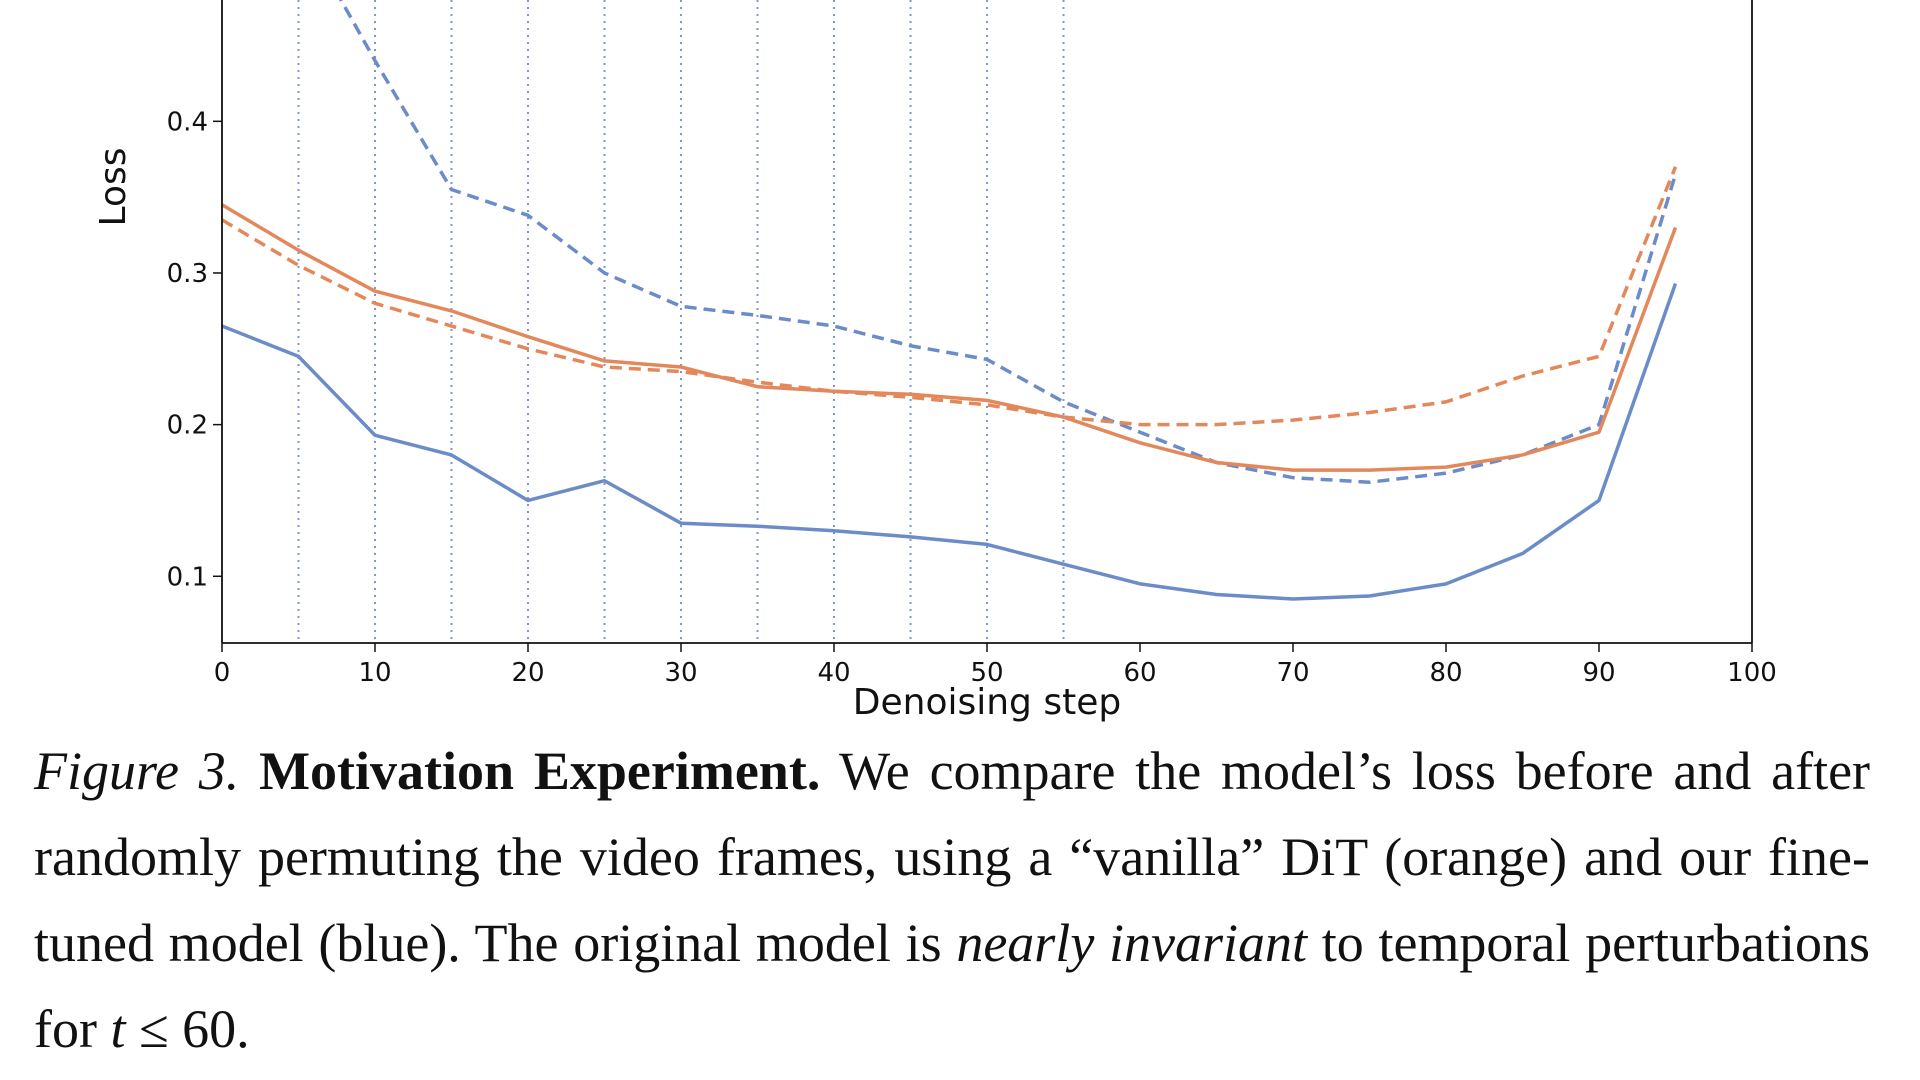 Image resolution: width=1920 pixels, height=1080 pixels. I want to click on x-tick-label: 70, so click(1292, 673).